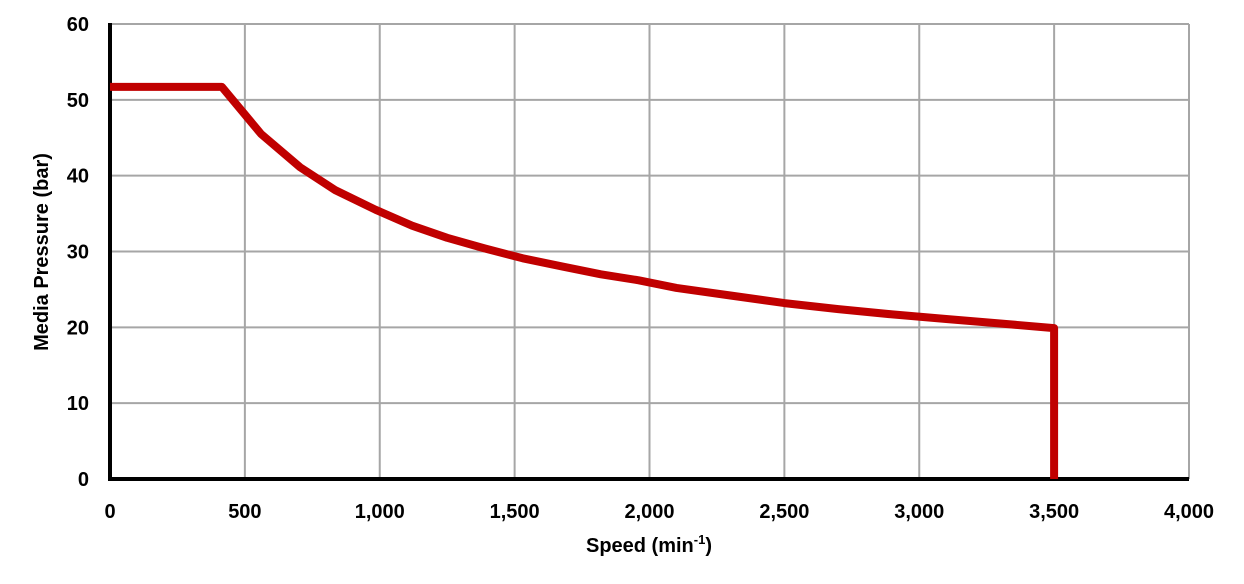  I want to click on y-tick-labels: 0 10 20 30 40 50 60, so click(78, 252).